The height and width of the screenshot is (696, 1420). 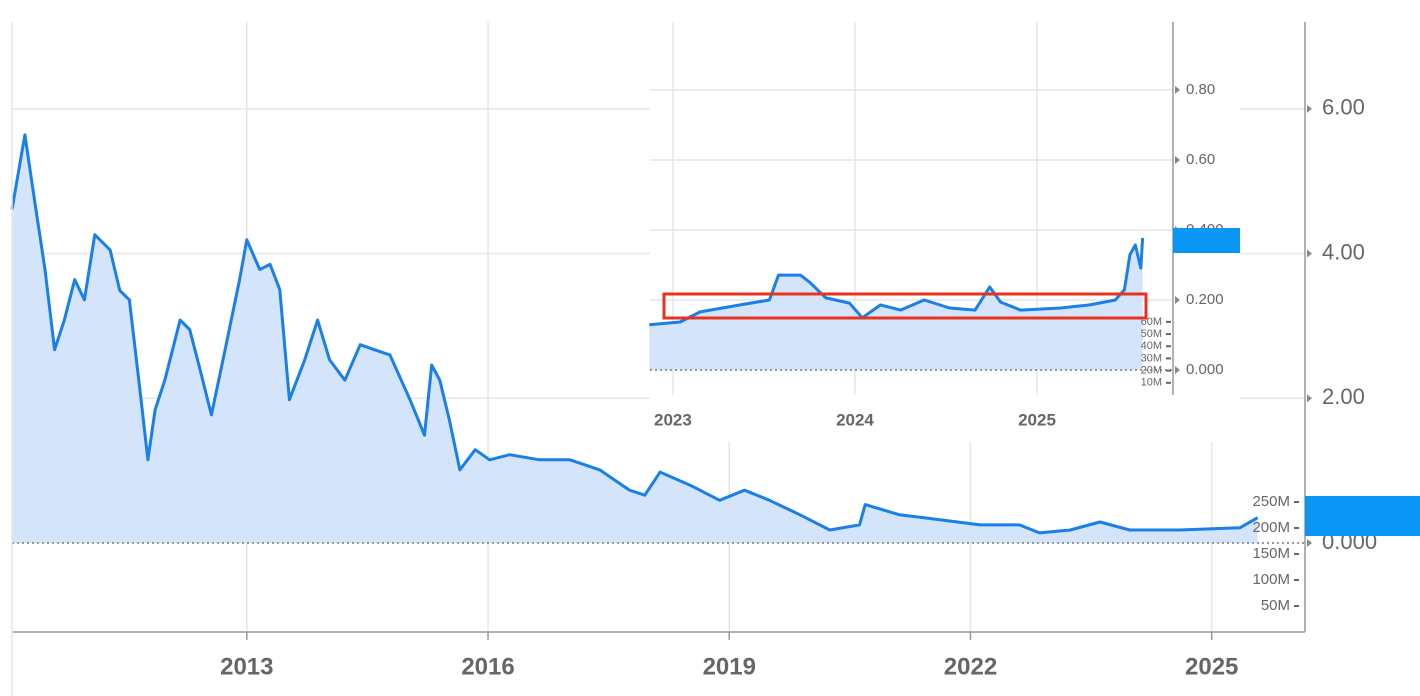 I want to click on x-tick-label: 2023, so click(x=673, y=419).